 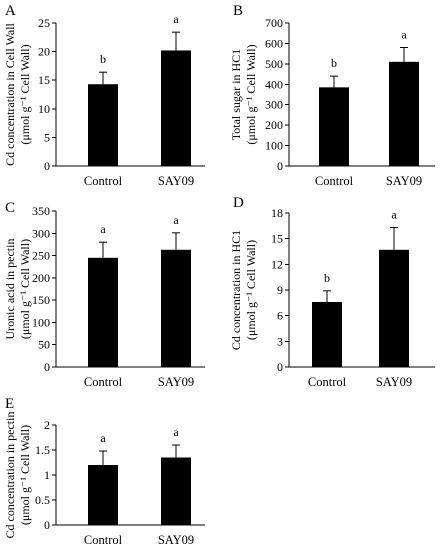 What do you see at coordinates (10, 475) in the screenshot?
I see `y-axis-label: Cd concentration in pectin` at bounding box center [10, 475].